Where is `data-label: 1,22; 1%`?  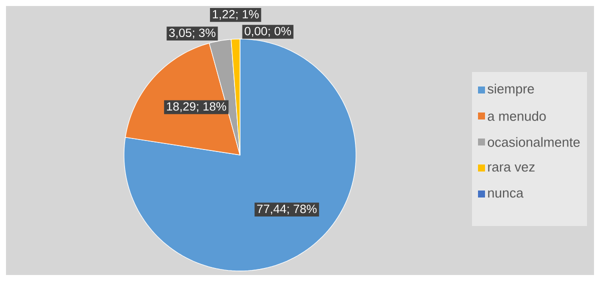 data-label: 1,22; 1% is located at coordinates (235, 15).